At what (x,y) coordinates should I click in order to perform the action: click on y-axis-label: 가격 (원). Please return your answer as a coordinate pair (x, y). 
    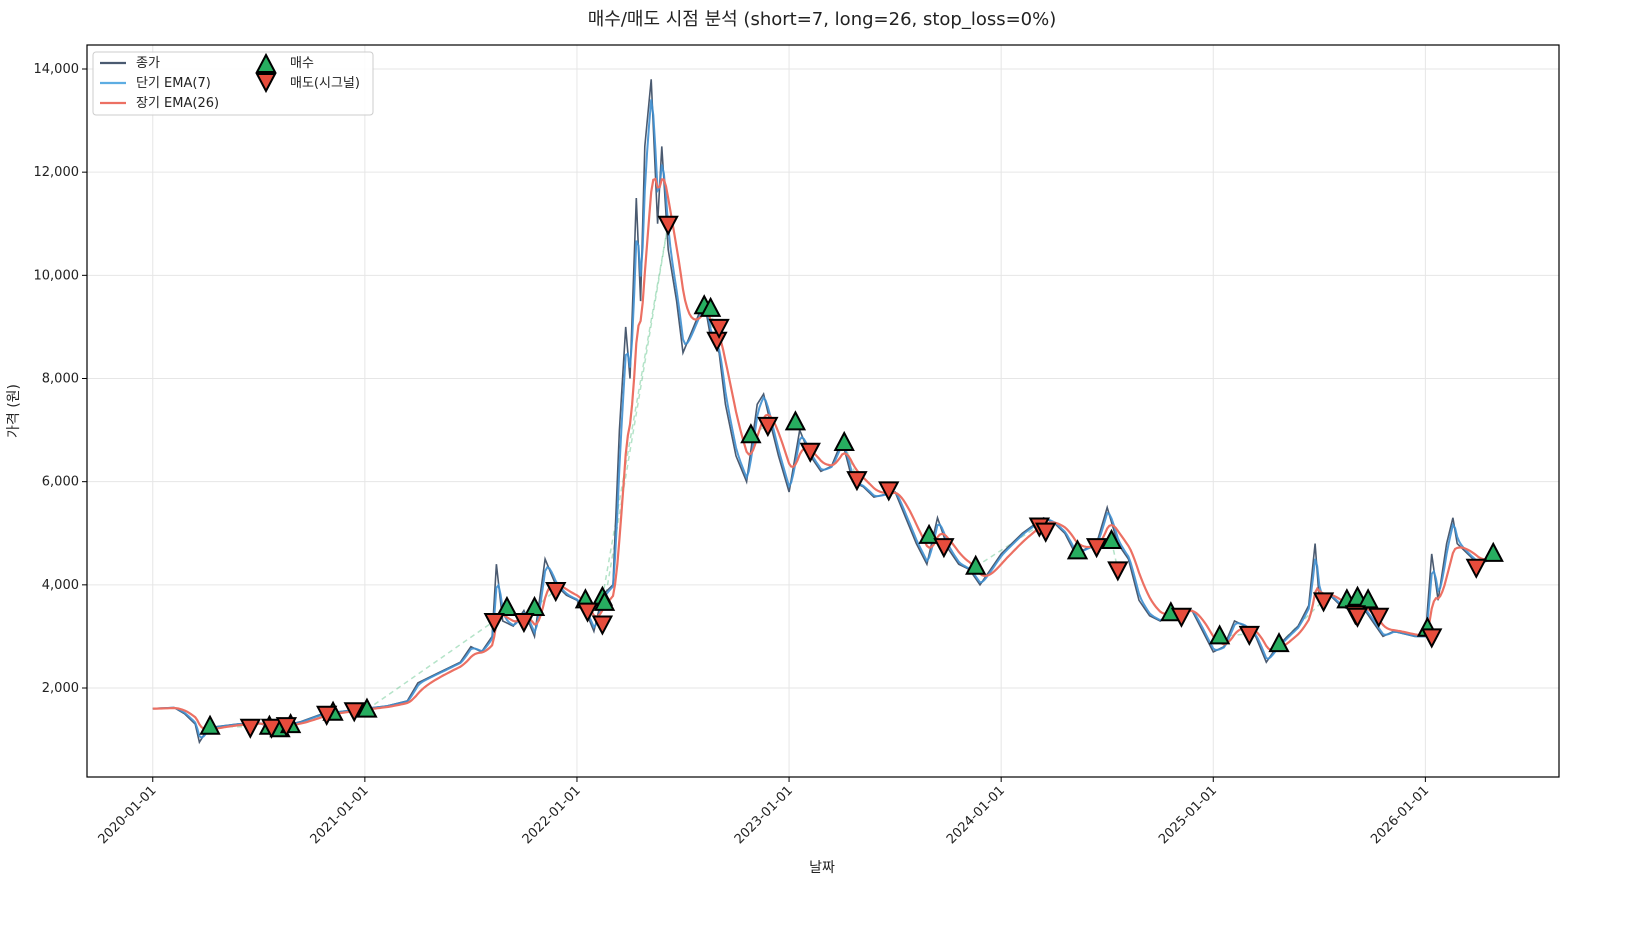
    Looking at the image, I should click on (14, 411).